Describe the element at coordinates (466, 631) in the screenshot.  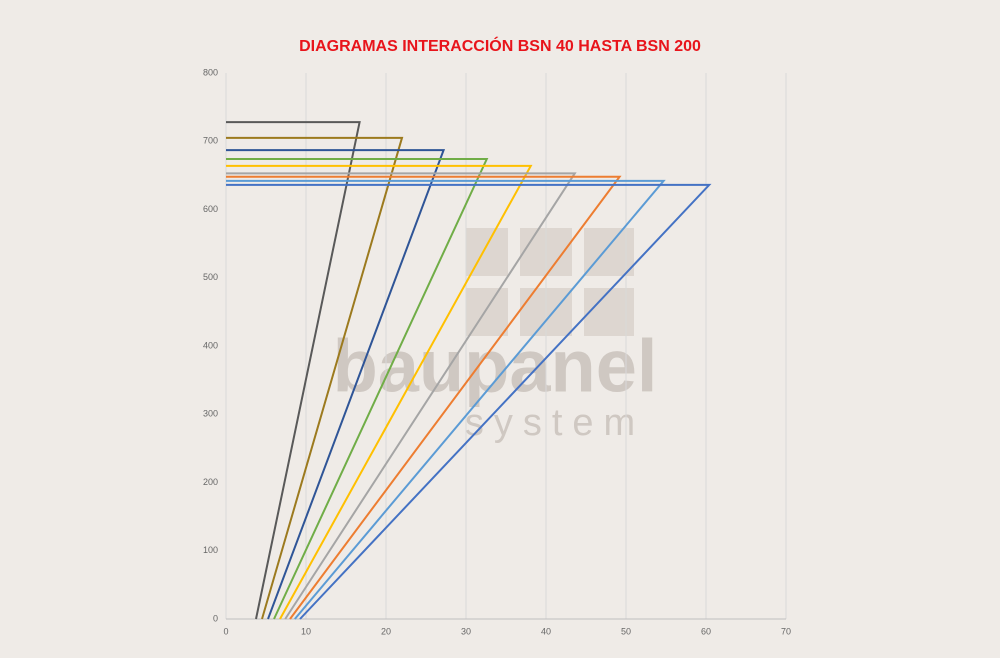
I see `x-tick-label: 30` at that location.